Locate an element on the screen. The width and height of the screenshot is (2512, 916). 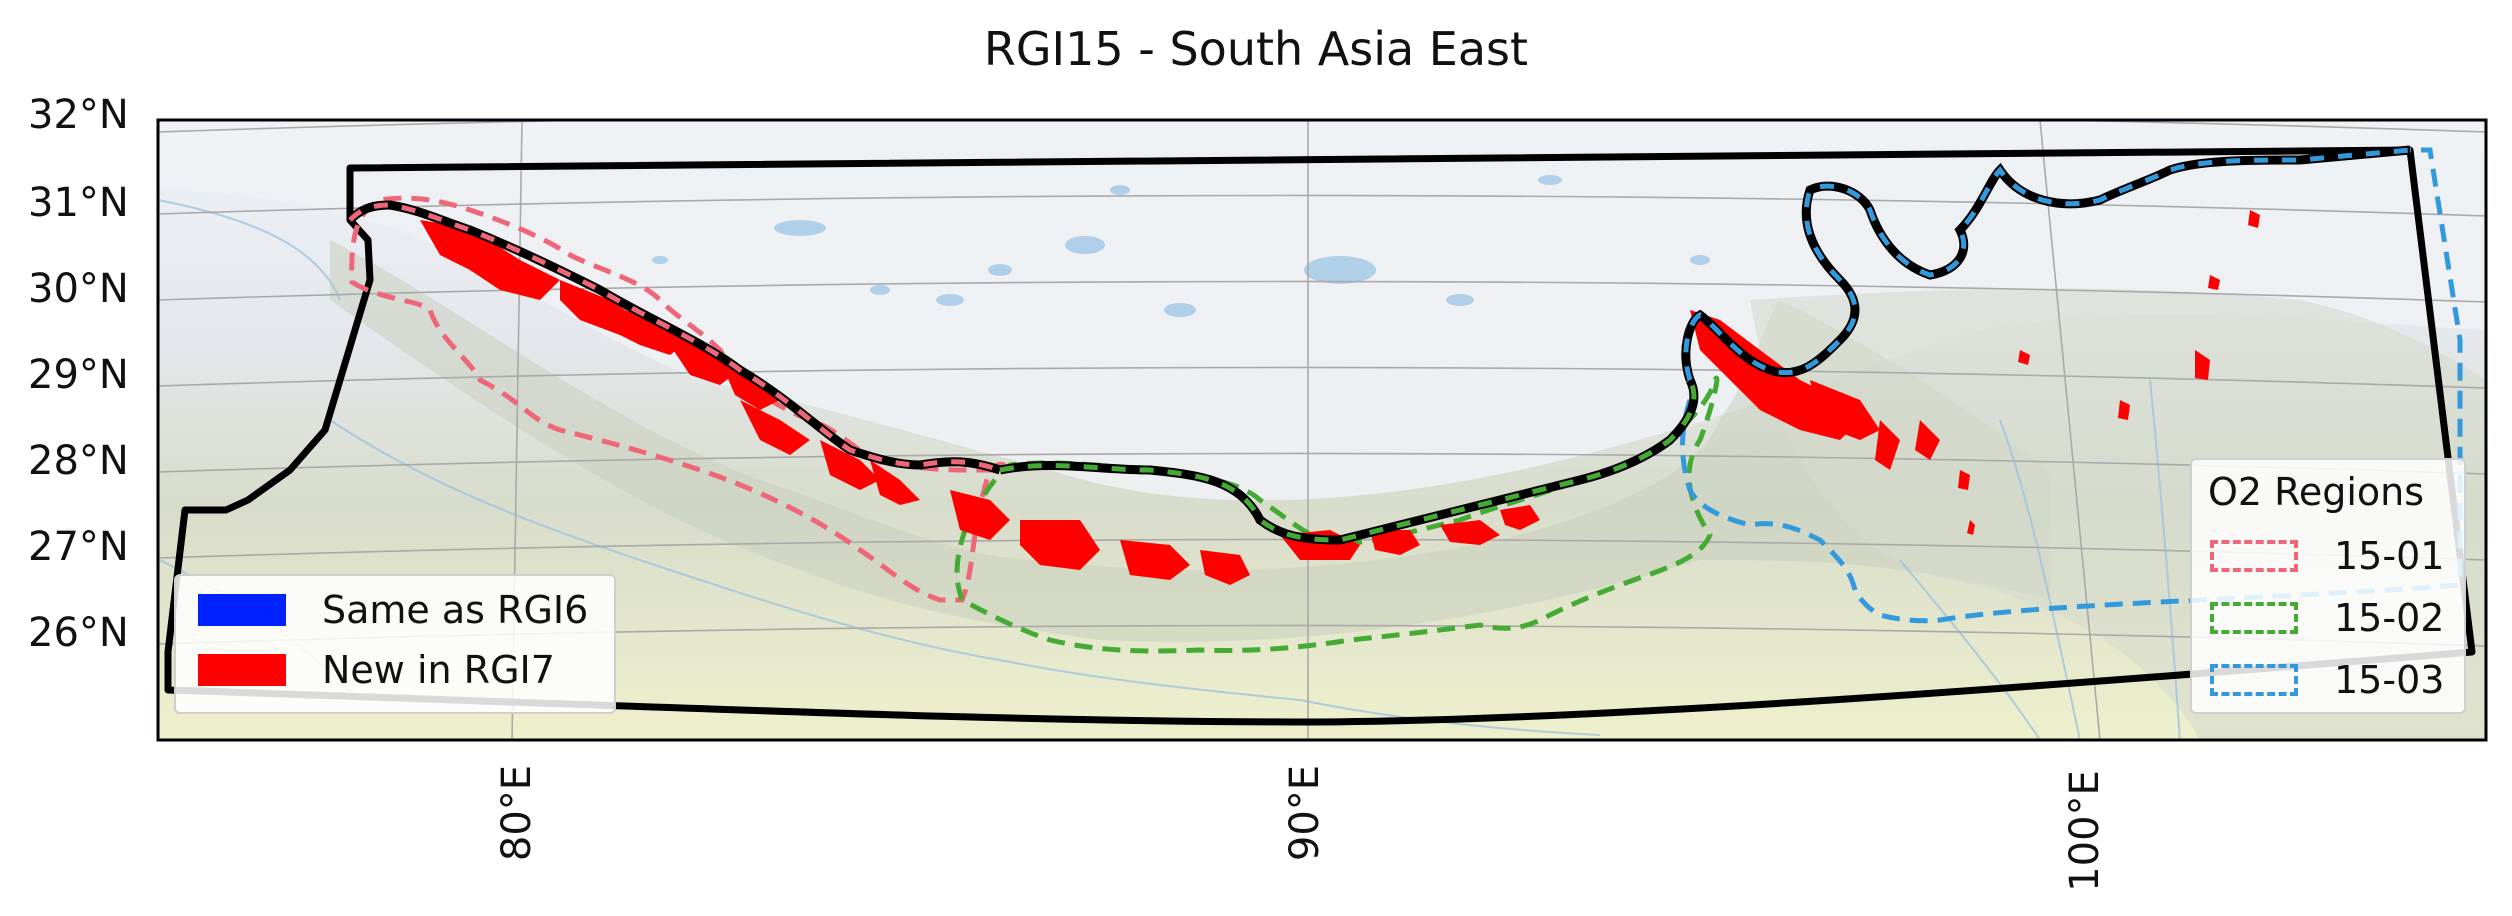
glacier-legend: Same as RGI6 New in RGI7 is located at coordinates (395, 644).